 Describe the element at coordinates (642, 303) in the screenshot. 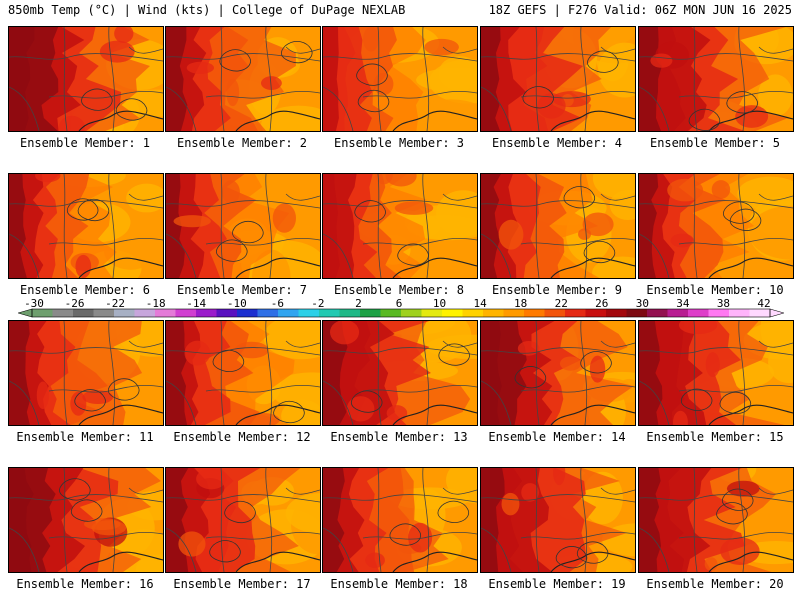

I see `colorbar-tick-label: 30` at that location.